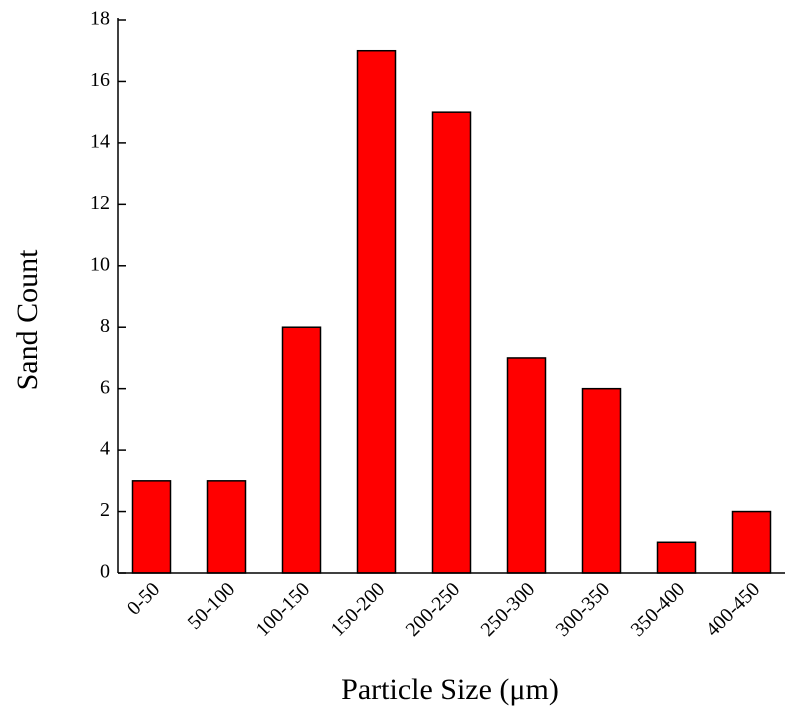 This screenshot has height=719, width=785. What do you see at coordinates (733, 609) in the screenshot?
I see `x-tick-label: 400-450` at bounding box center [733, 609].